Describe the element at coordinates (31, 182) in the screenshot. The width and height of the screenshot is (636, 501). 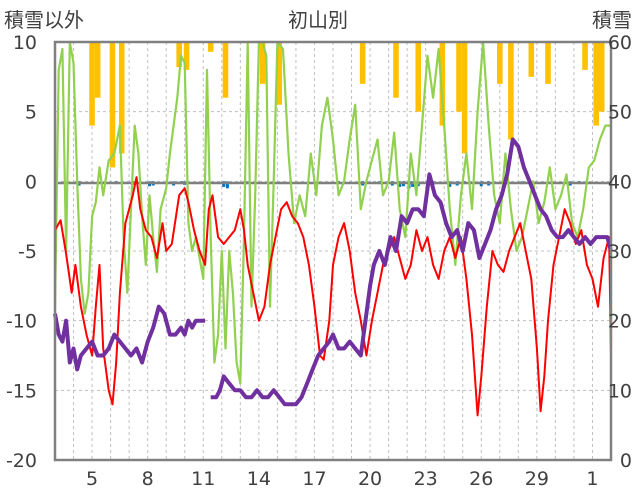
I see `left-tick-label: 0` at that location.